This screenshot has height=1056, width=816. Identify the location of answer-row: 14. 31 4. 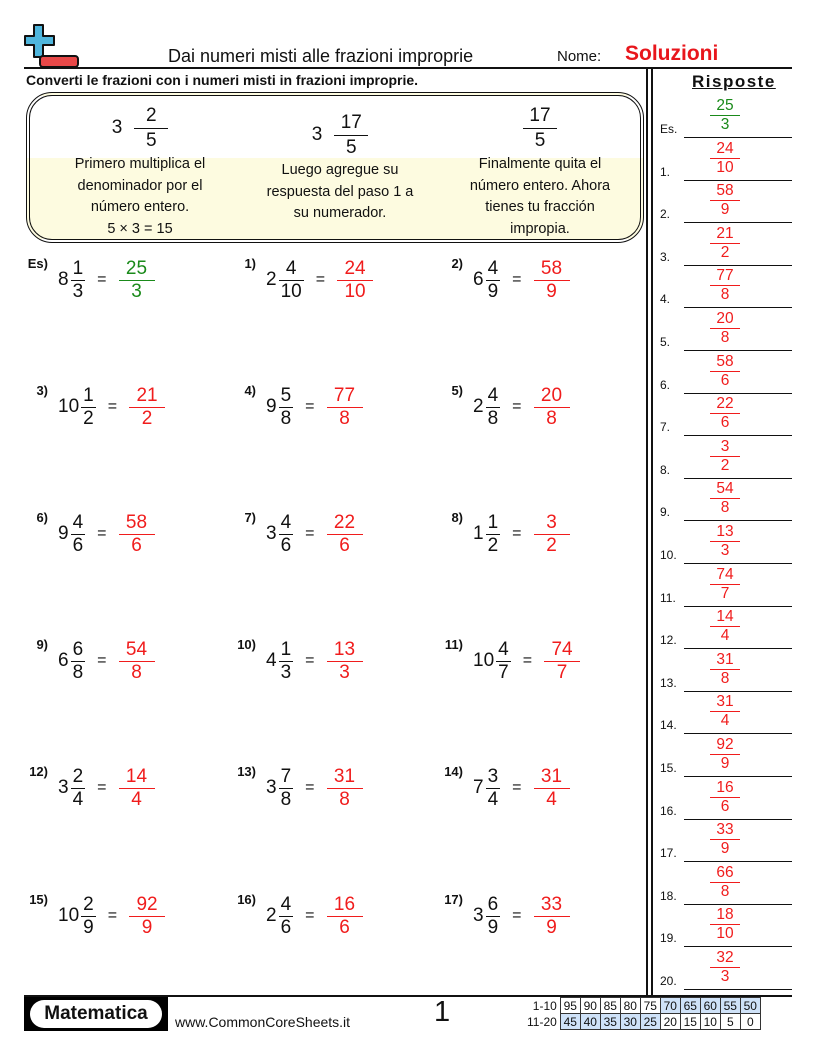
(726, 712).